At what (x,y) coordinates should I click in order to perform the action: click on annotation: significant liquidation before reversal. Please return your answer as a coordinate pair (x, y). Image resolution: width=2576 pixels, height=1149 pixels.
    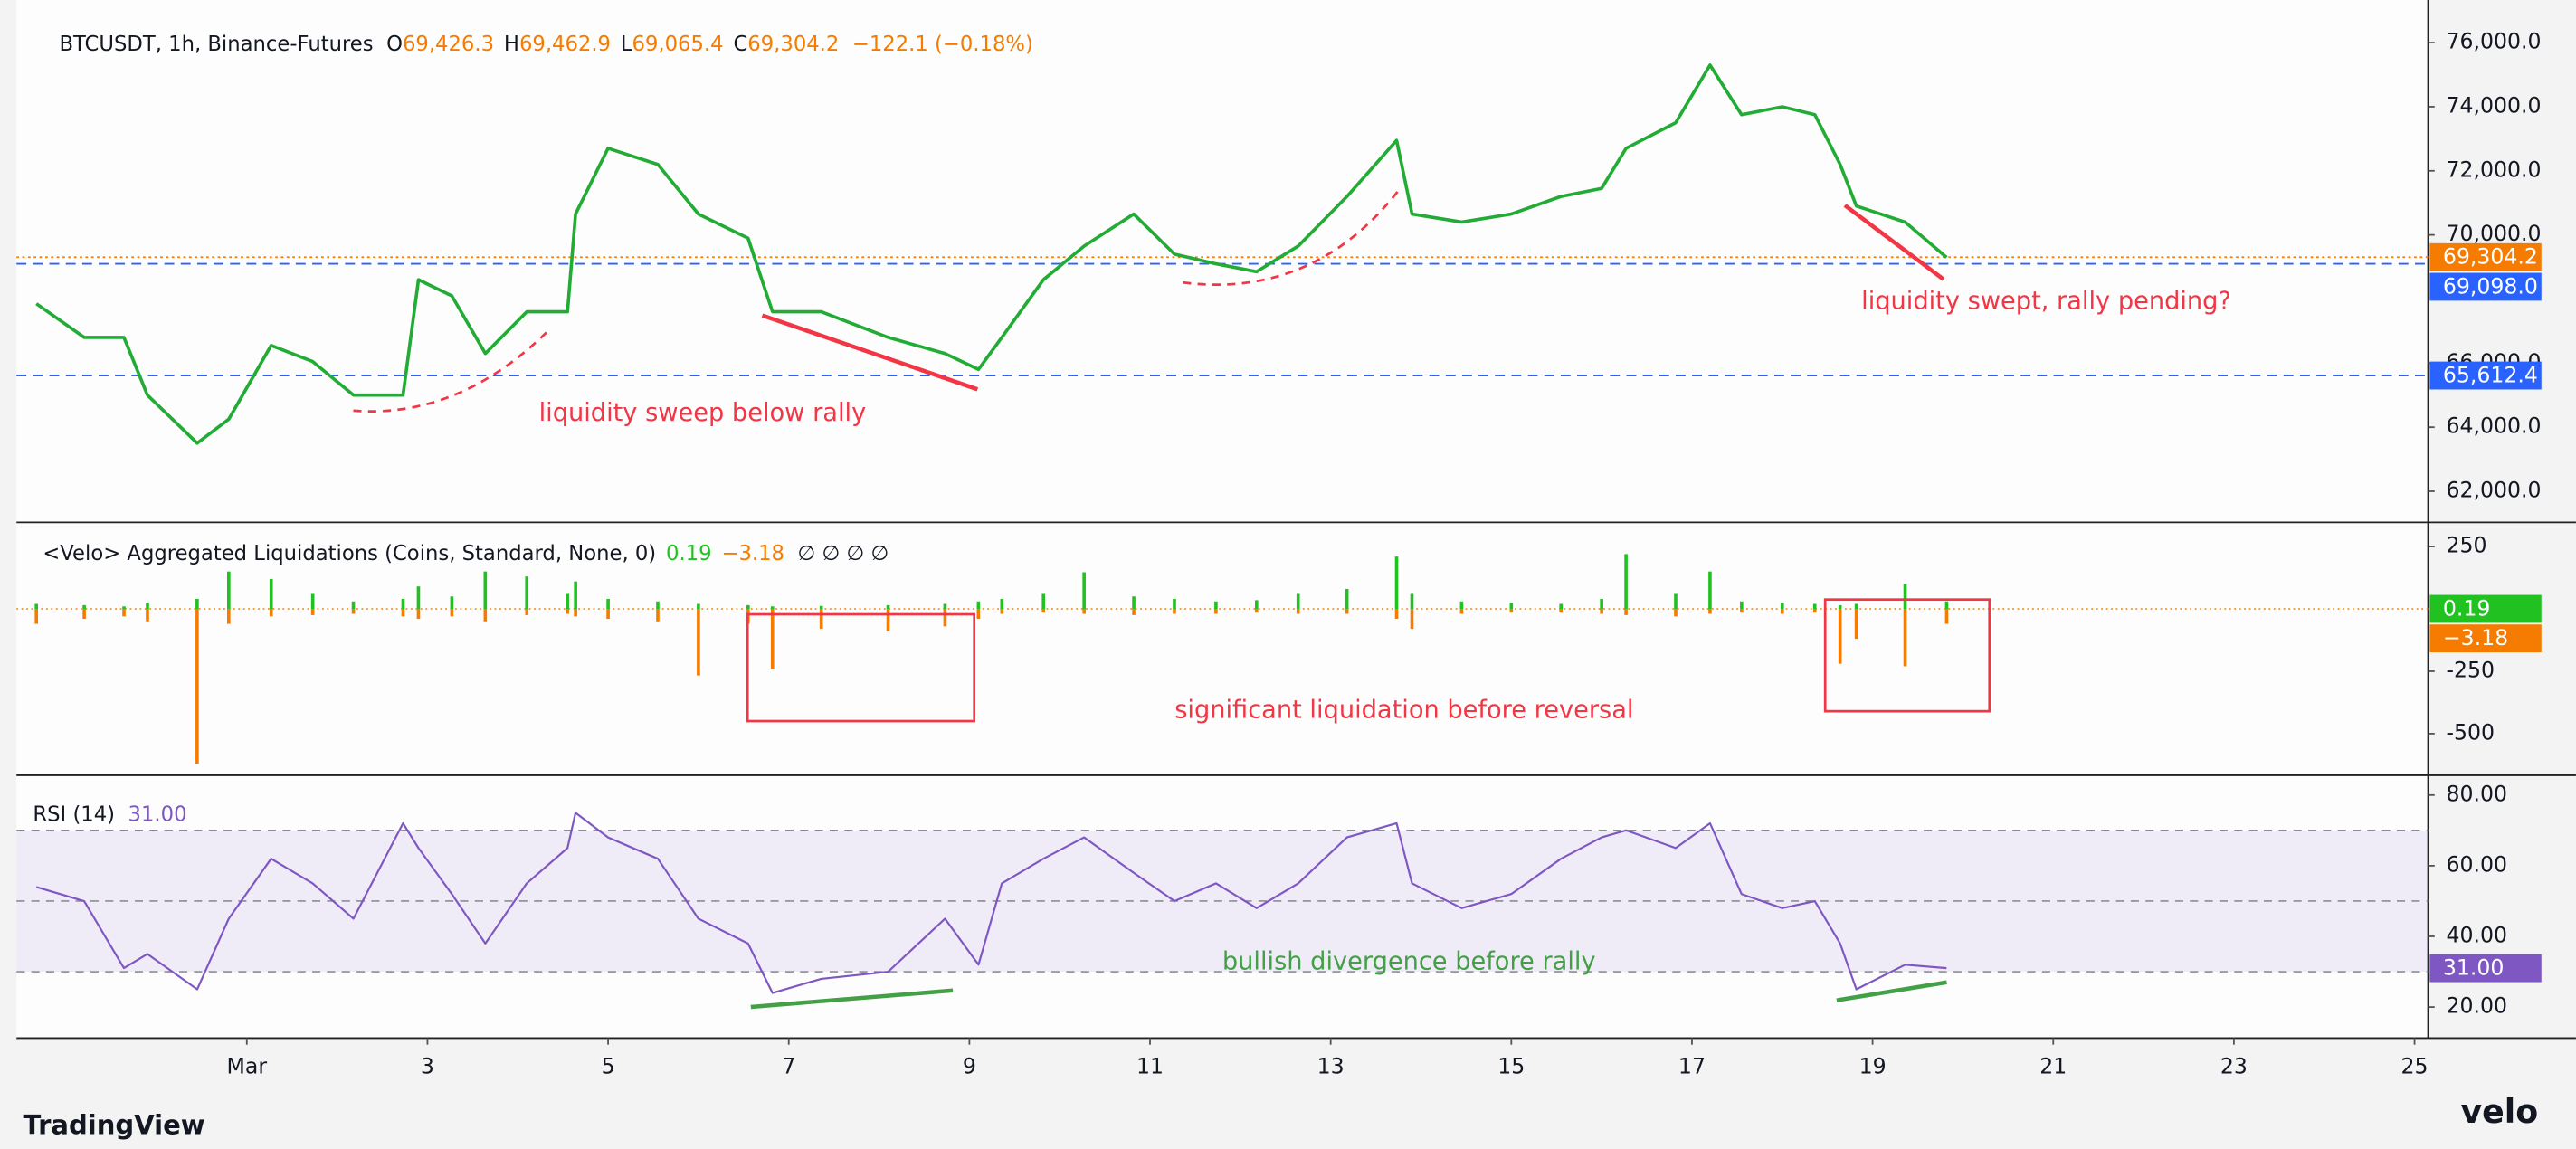
    Looking at the image, I should click on (1403, 711).